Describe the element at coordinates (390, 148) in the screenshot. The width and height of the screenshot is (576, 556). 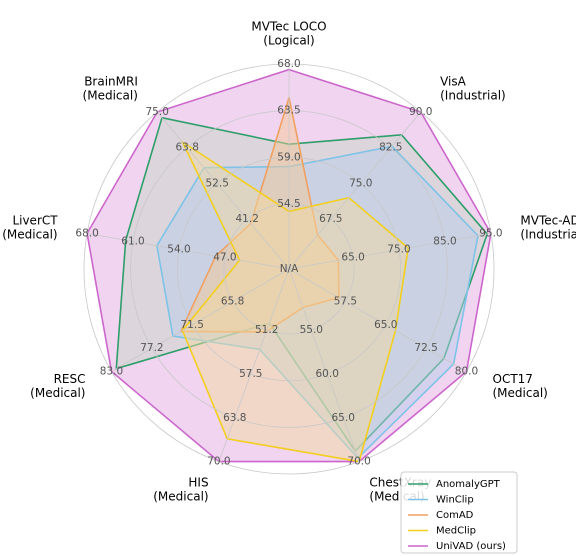
I see `tick-label-visa-3: 82.5` at that location.